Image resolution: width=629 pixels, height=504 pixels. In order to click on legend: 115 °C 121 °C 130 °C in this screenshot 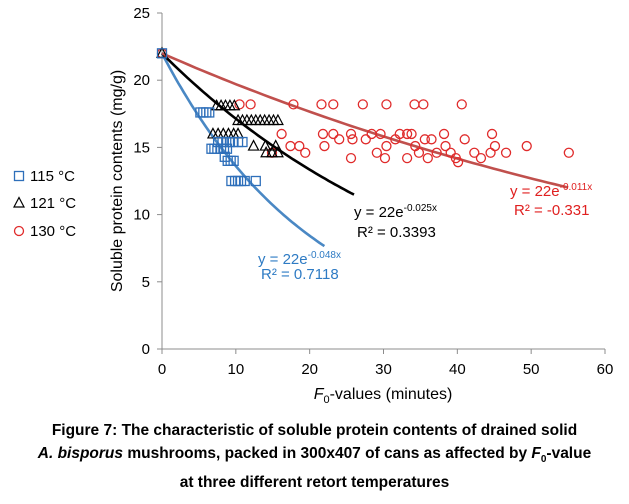, I will do `click(44, 204)`.